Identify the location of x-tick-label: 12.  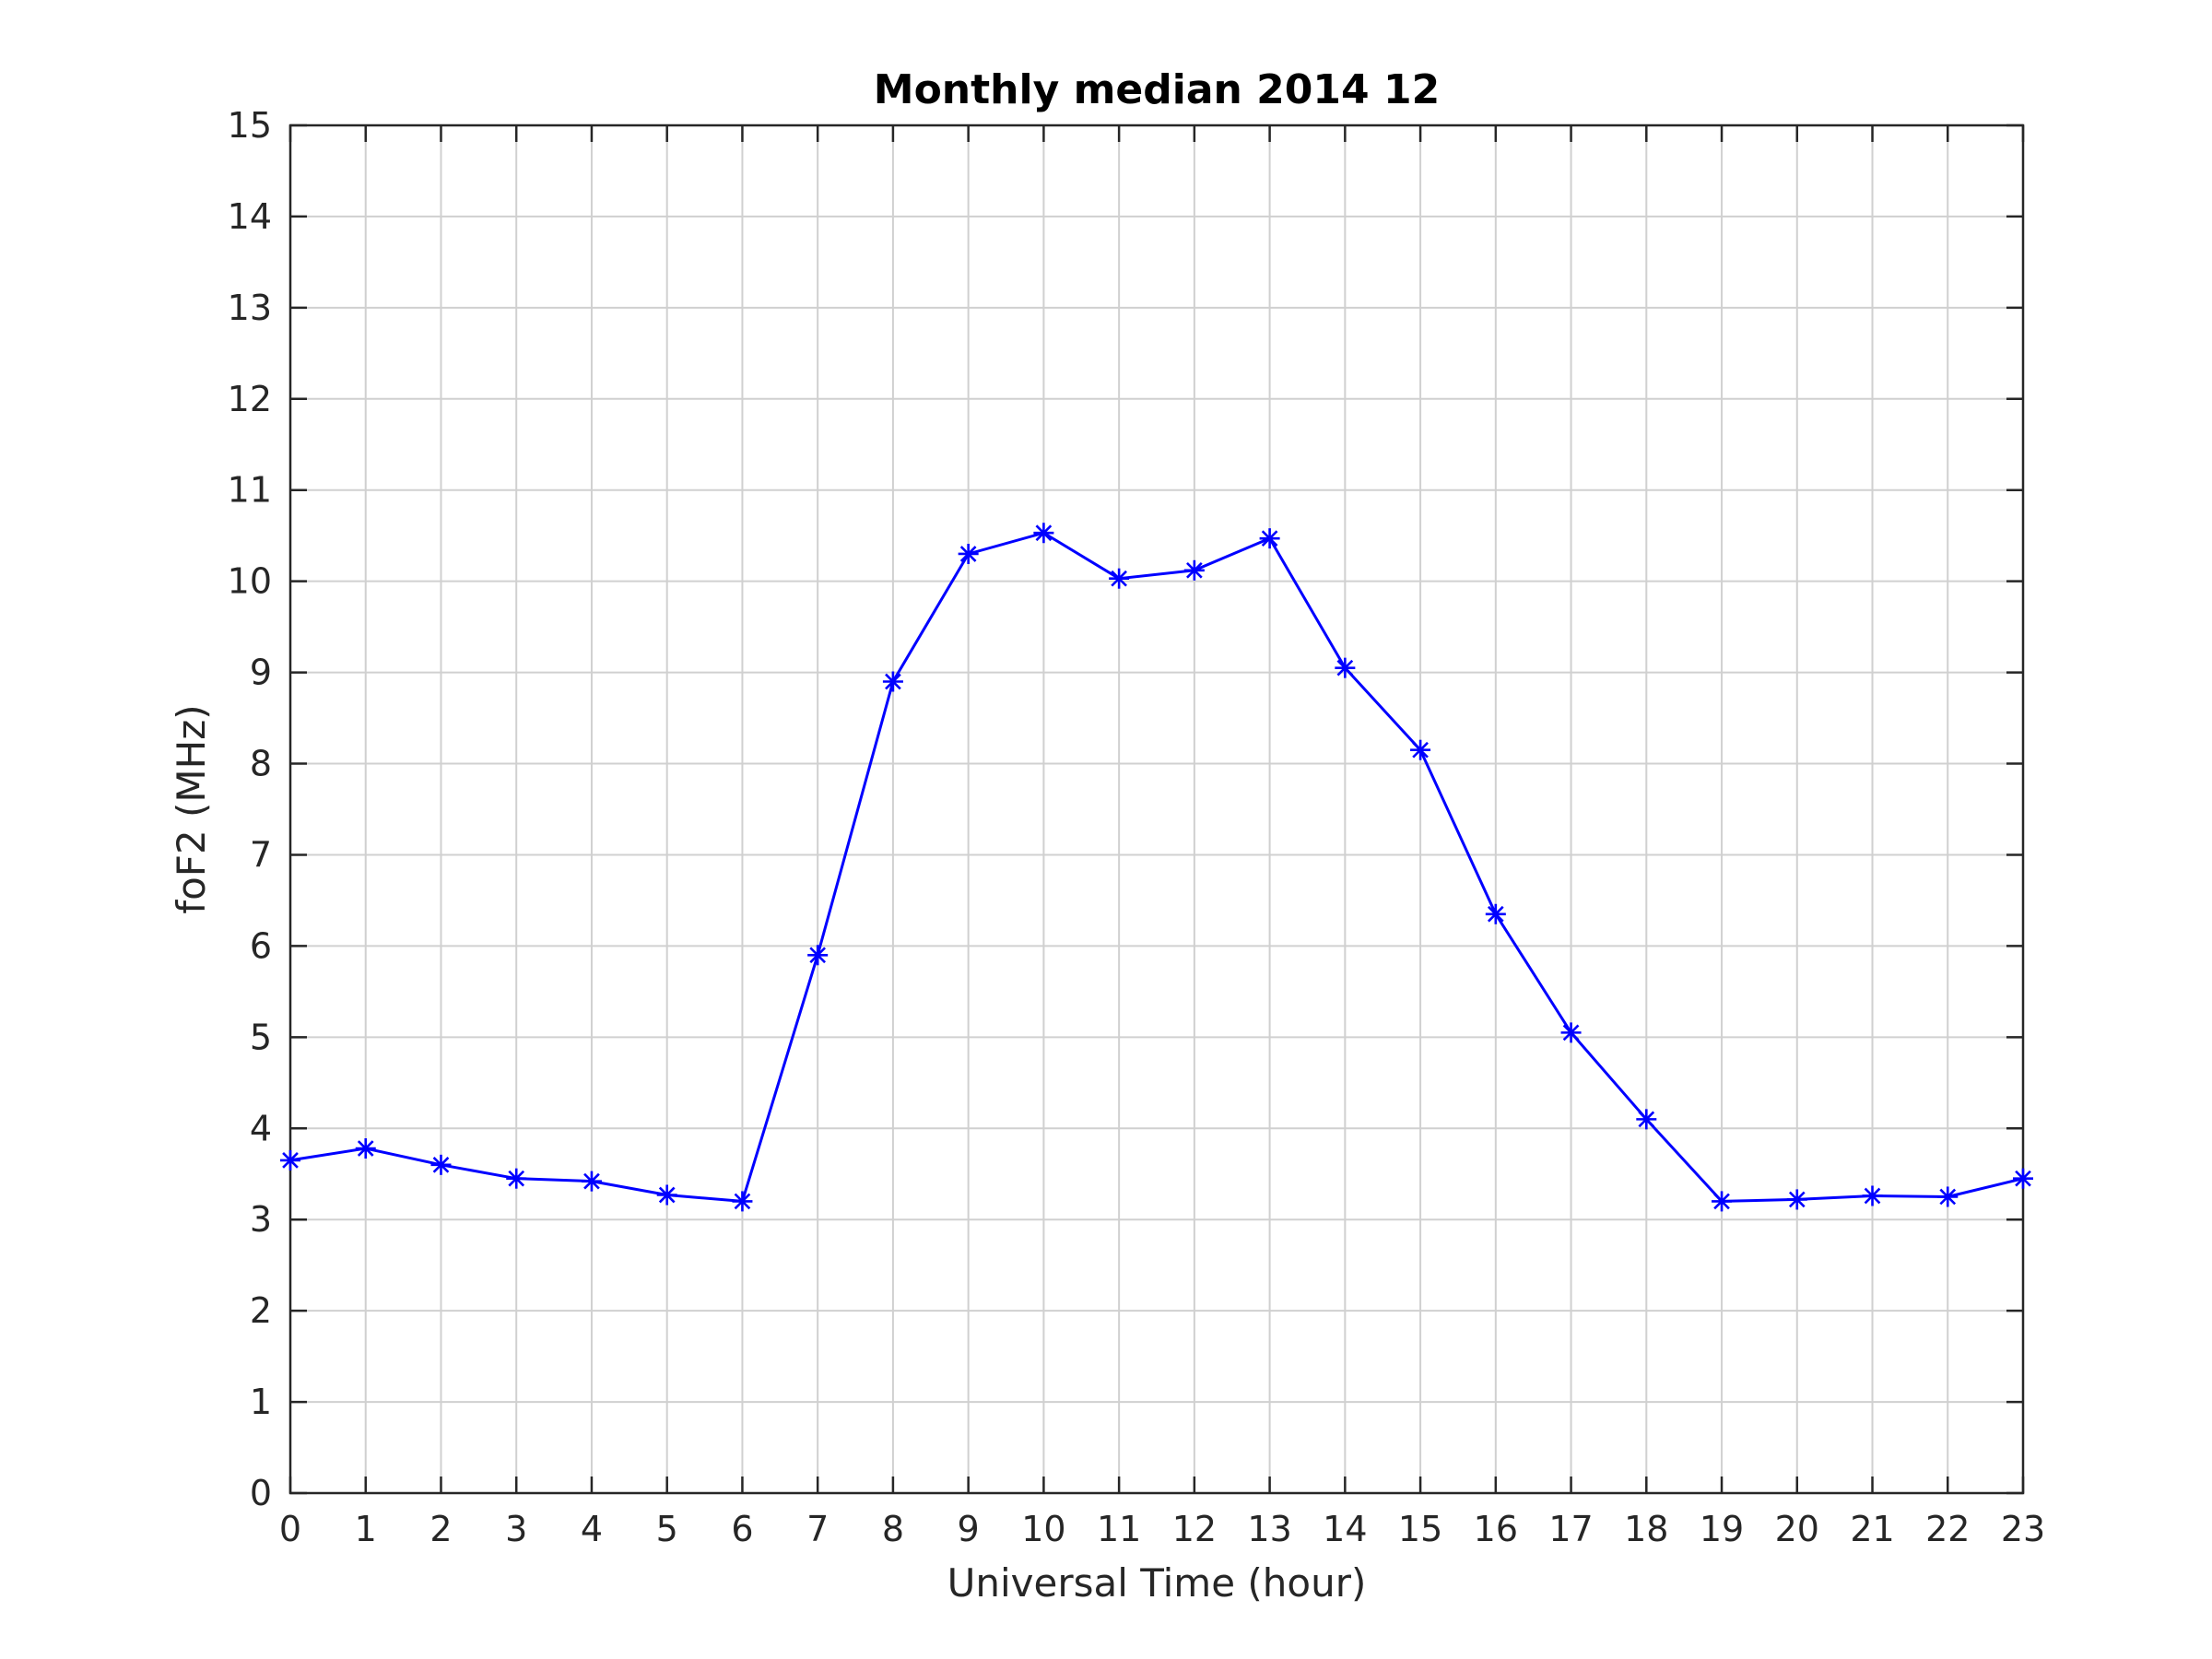
(1194, 1529).